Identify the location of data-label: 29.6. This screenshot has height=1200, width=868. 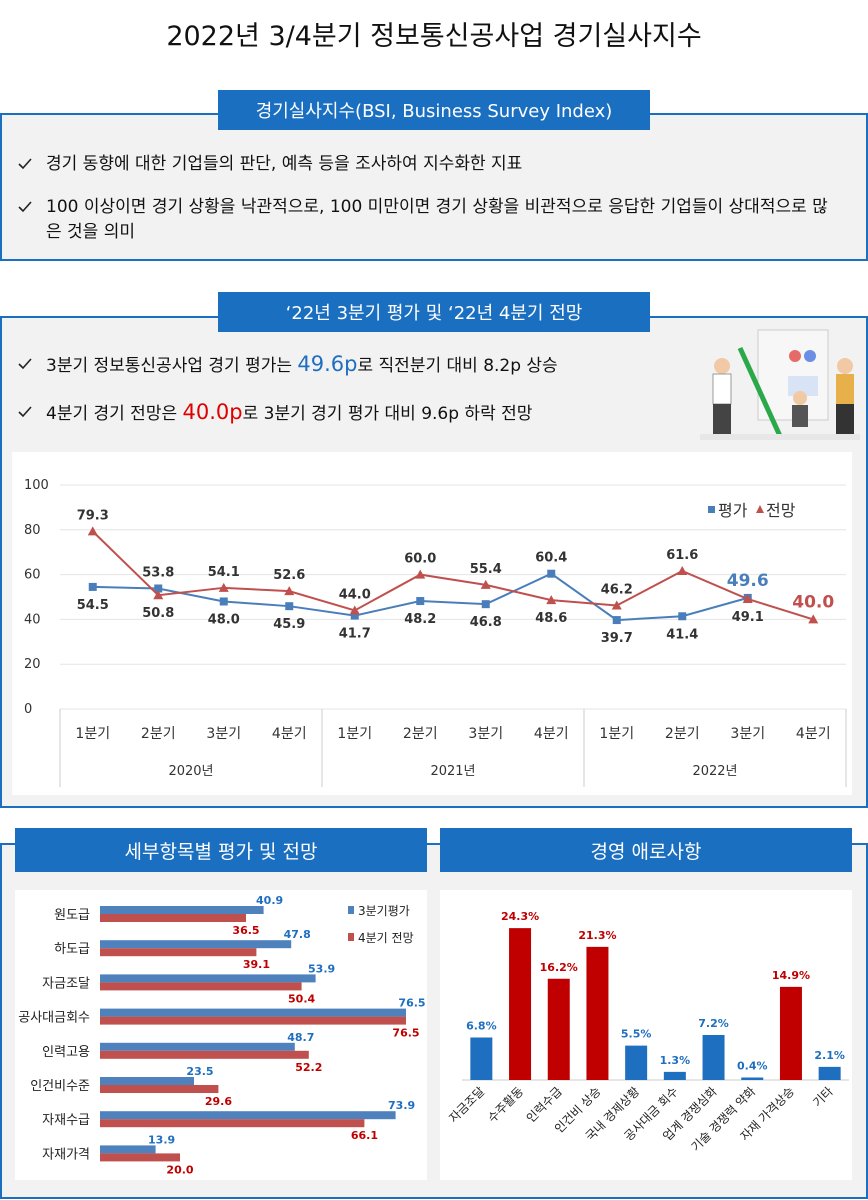
(218, 1101).